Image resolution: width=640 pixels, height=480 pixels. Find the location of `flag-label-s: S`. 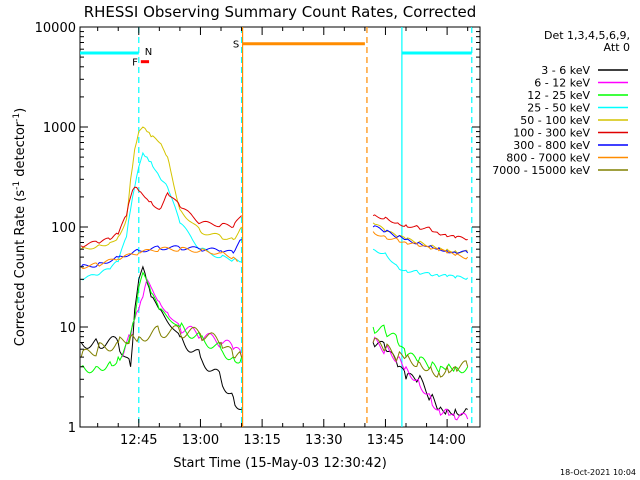

flag-label-s: S is located at coordinates (236, 45).